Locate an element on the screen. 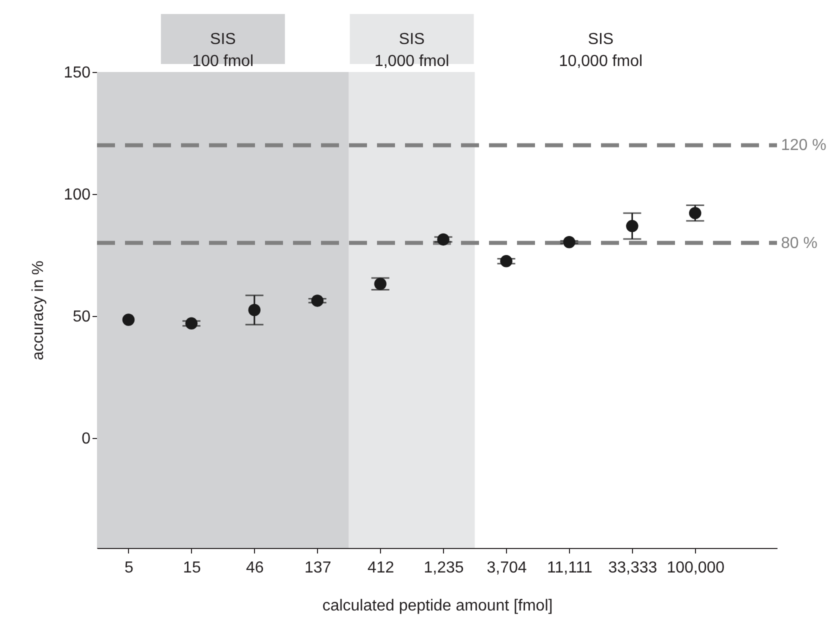 Image resolution: width=828 pixels, height=630 pixels. y-tick-label: 50 is located at coordinates (81, 317).